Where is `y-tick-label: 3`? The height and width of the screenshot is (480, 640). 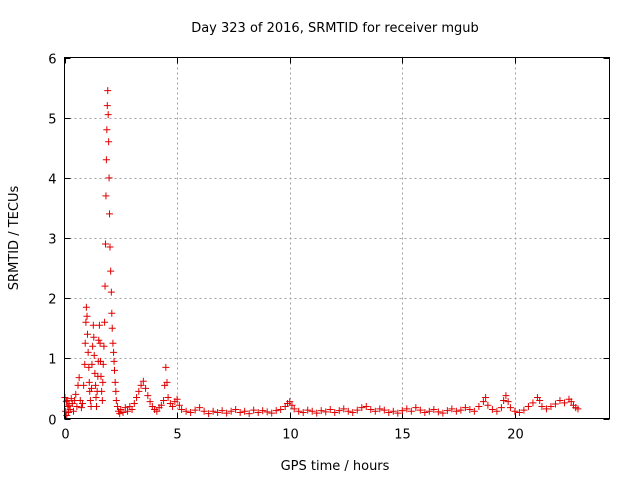 y-tick-label: 3 is located at coordinates (52, 240).